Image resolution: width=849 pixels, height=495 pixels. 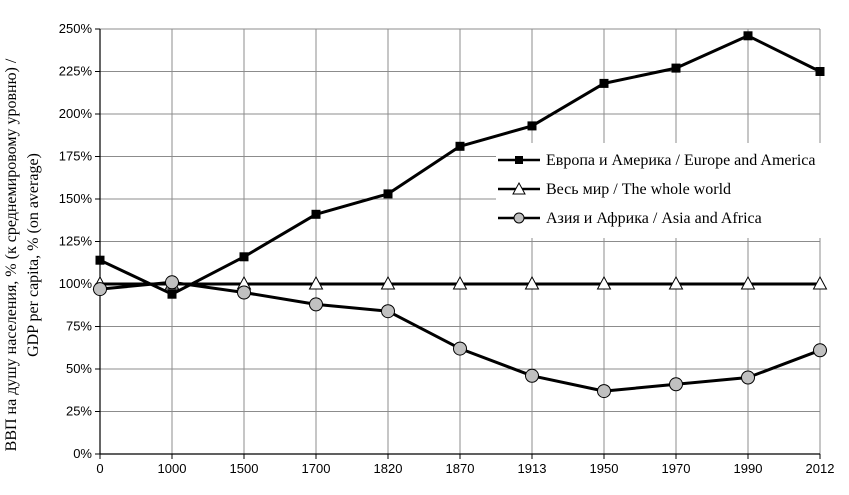 I want to click on legend-label-europe: Европа и Америка / Europe and America, so click(x=680, y=160).